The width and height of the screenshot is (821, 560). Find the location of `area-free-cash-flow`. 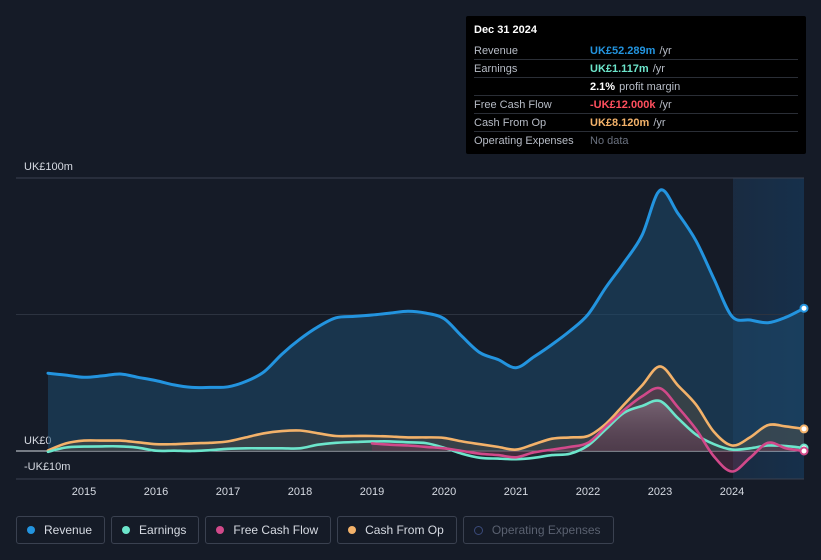

area-free-cash-flow is located at coordinates (588, 429).